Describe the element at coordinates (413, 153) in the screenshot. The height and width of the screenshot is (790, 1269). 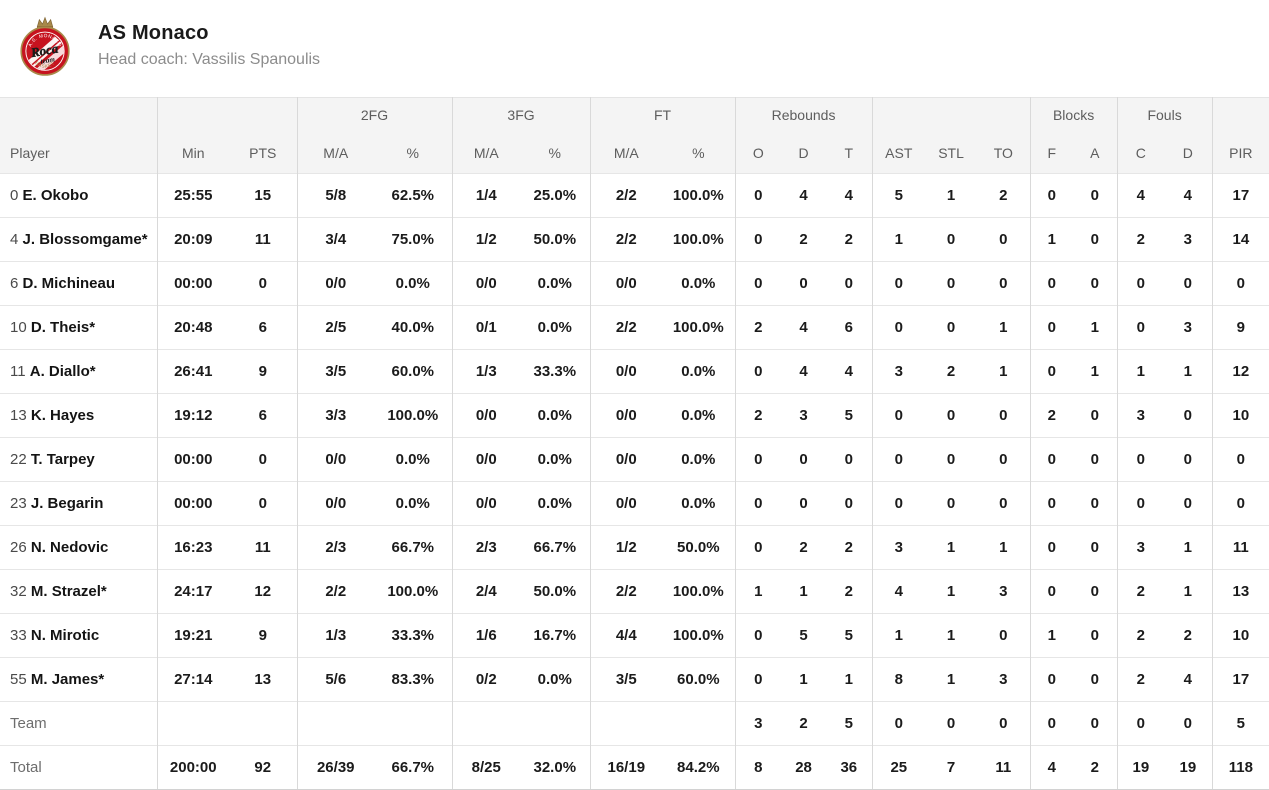
I see `column-header--4: %` at that location.